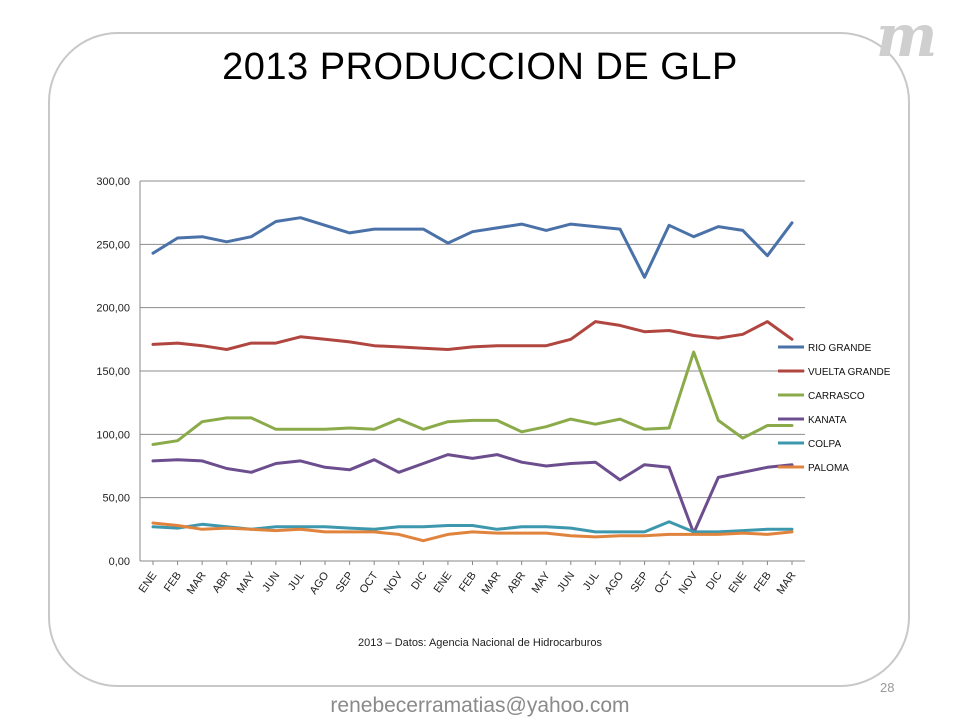 Image resolution: width=960 pixels, height=720 pixels. I want to click on y-tick-label: 250,00, so click(113, 245).